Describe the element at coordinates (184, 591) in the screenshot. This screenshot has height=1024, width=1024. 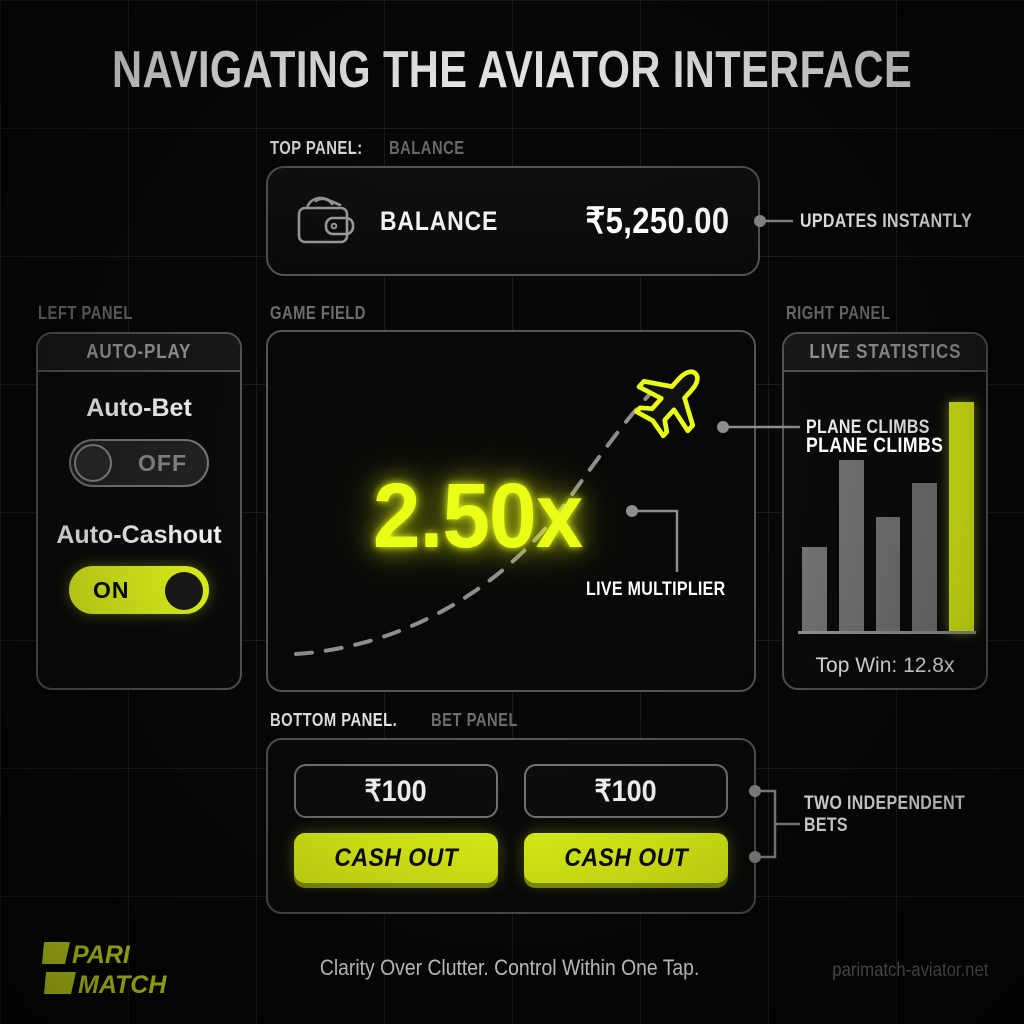
I see `auto-cashout-toggle-knob` at that location.